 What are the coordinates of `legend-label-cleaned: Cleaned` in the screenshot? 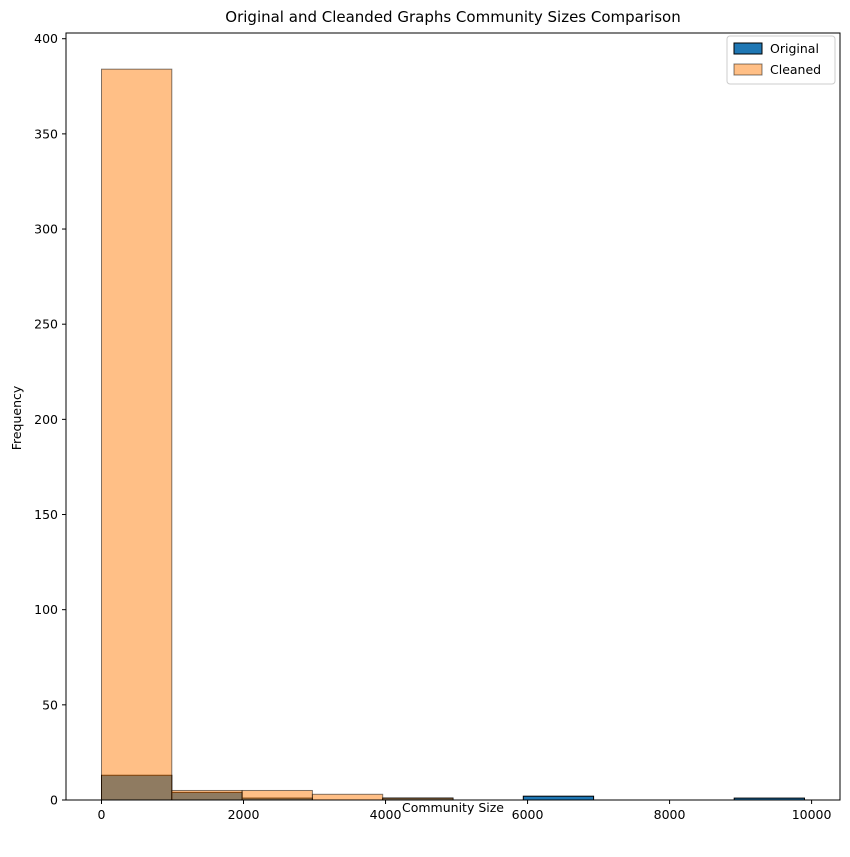 It's located at (795, 69).